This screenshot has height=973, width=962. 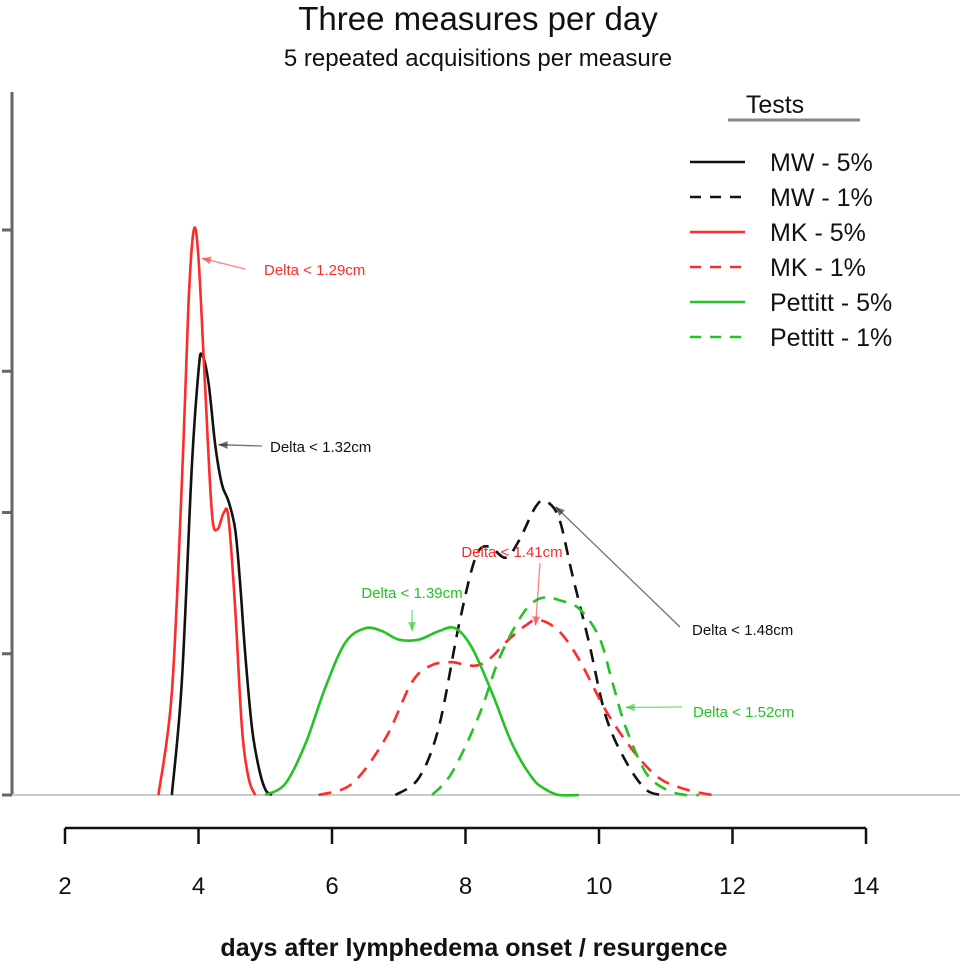 I want to click on legend-label-0: MW - 5%, so click(x=821, y=163).